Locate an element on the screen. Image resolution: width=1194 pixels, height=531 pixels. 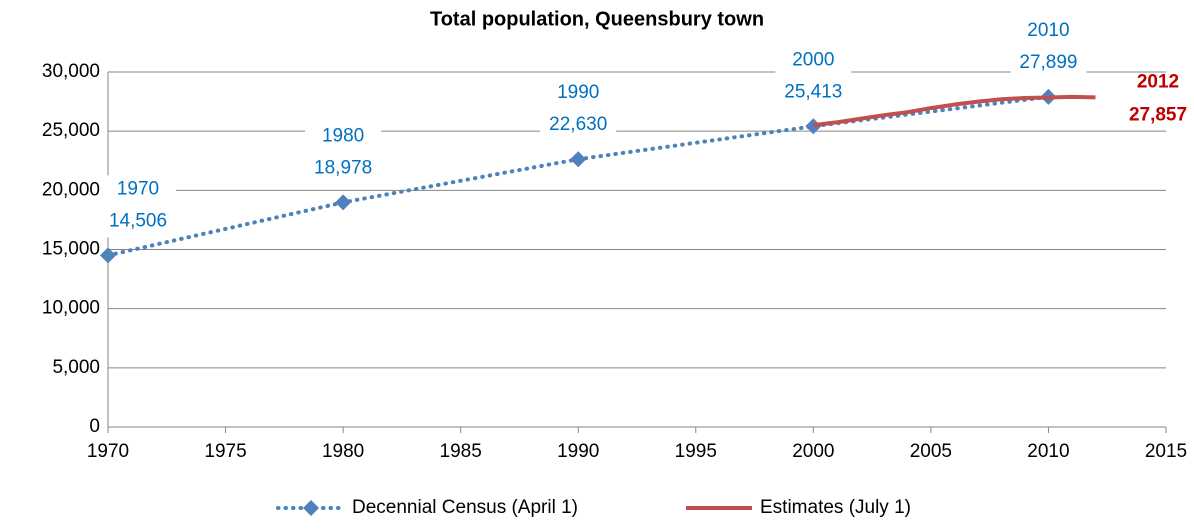
x-tick-label: 1970 is located at coordinates (108, 451).